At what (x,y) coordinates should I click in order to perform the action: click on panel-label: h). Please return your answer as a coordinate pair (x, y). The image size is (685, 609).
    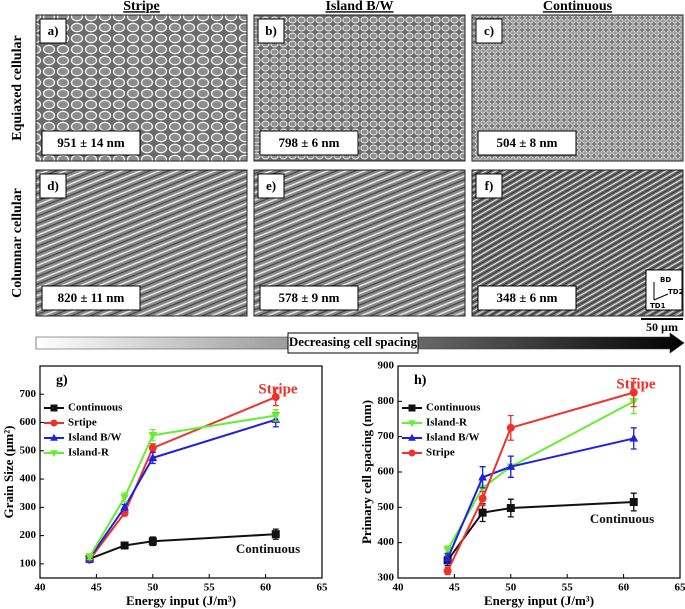
    Looking at the image, I should click on (420, 380).